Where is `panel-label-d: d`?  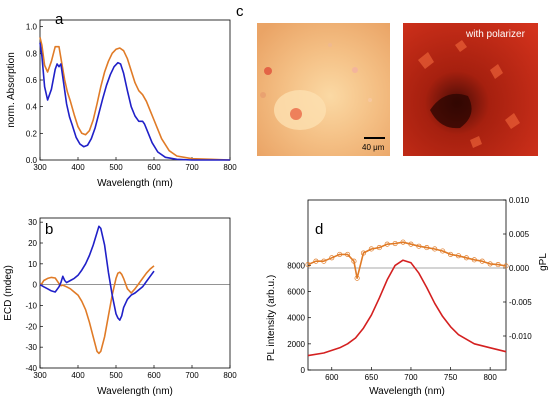
panel-label-d: d is located at coordinates (319, 229).